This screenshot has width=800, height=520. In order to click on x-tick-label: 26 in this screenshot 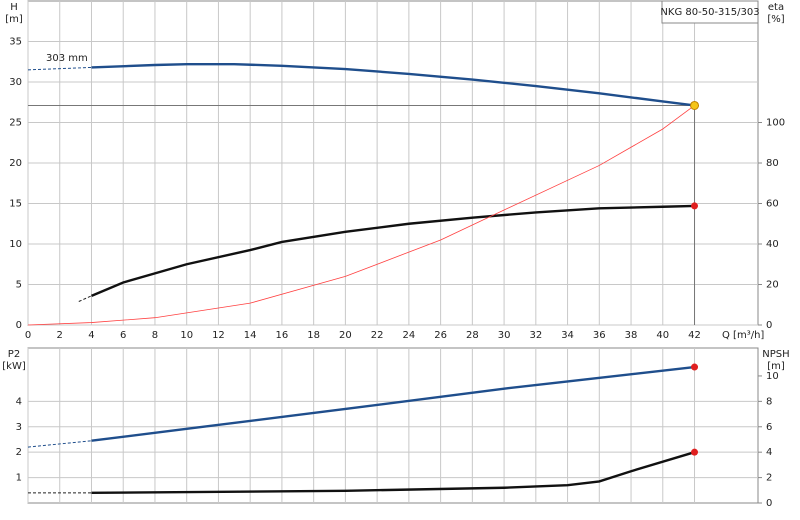, I will do `click(440, 335)`.